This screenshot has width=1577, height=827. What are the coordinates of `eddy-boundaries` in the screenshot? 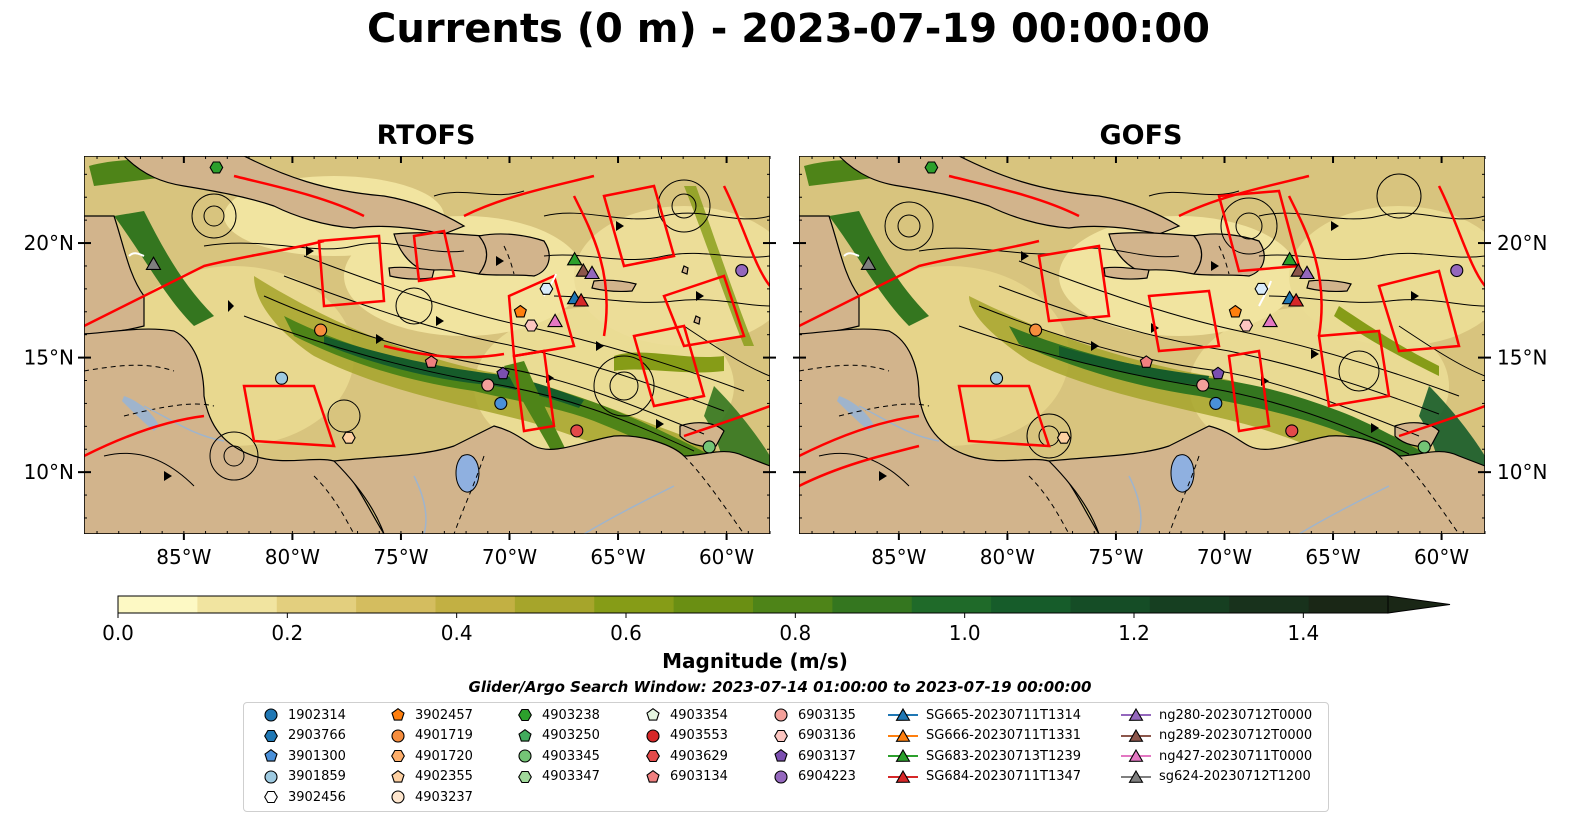 It's located at (427, 316).